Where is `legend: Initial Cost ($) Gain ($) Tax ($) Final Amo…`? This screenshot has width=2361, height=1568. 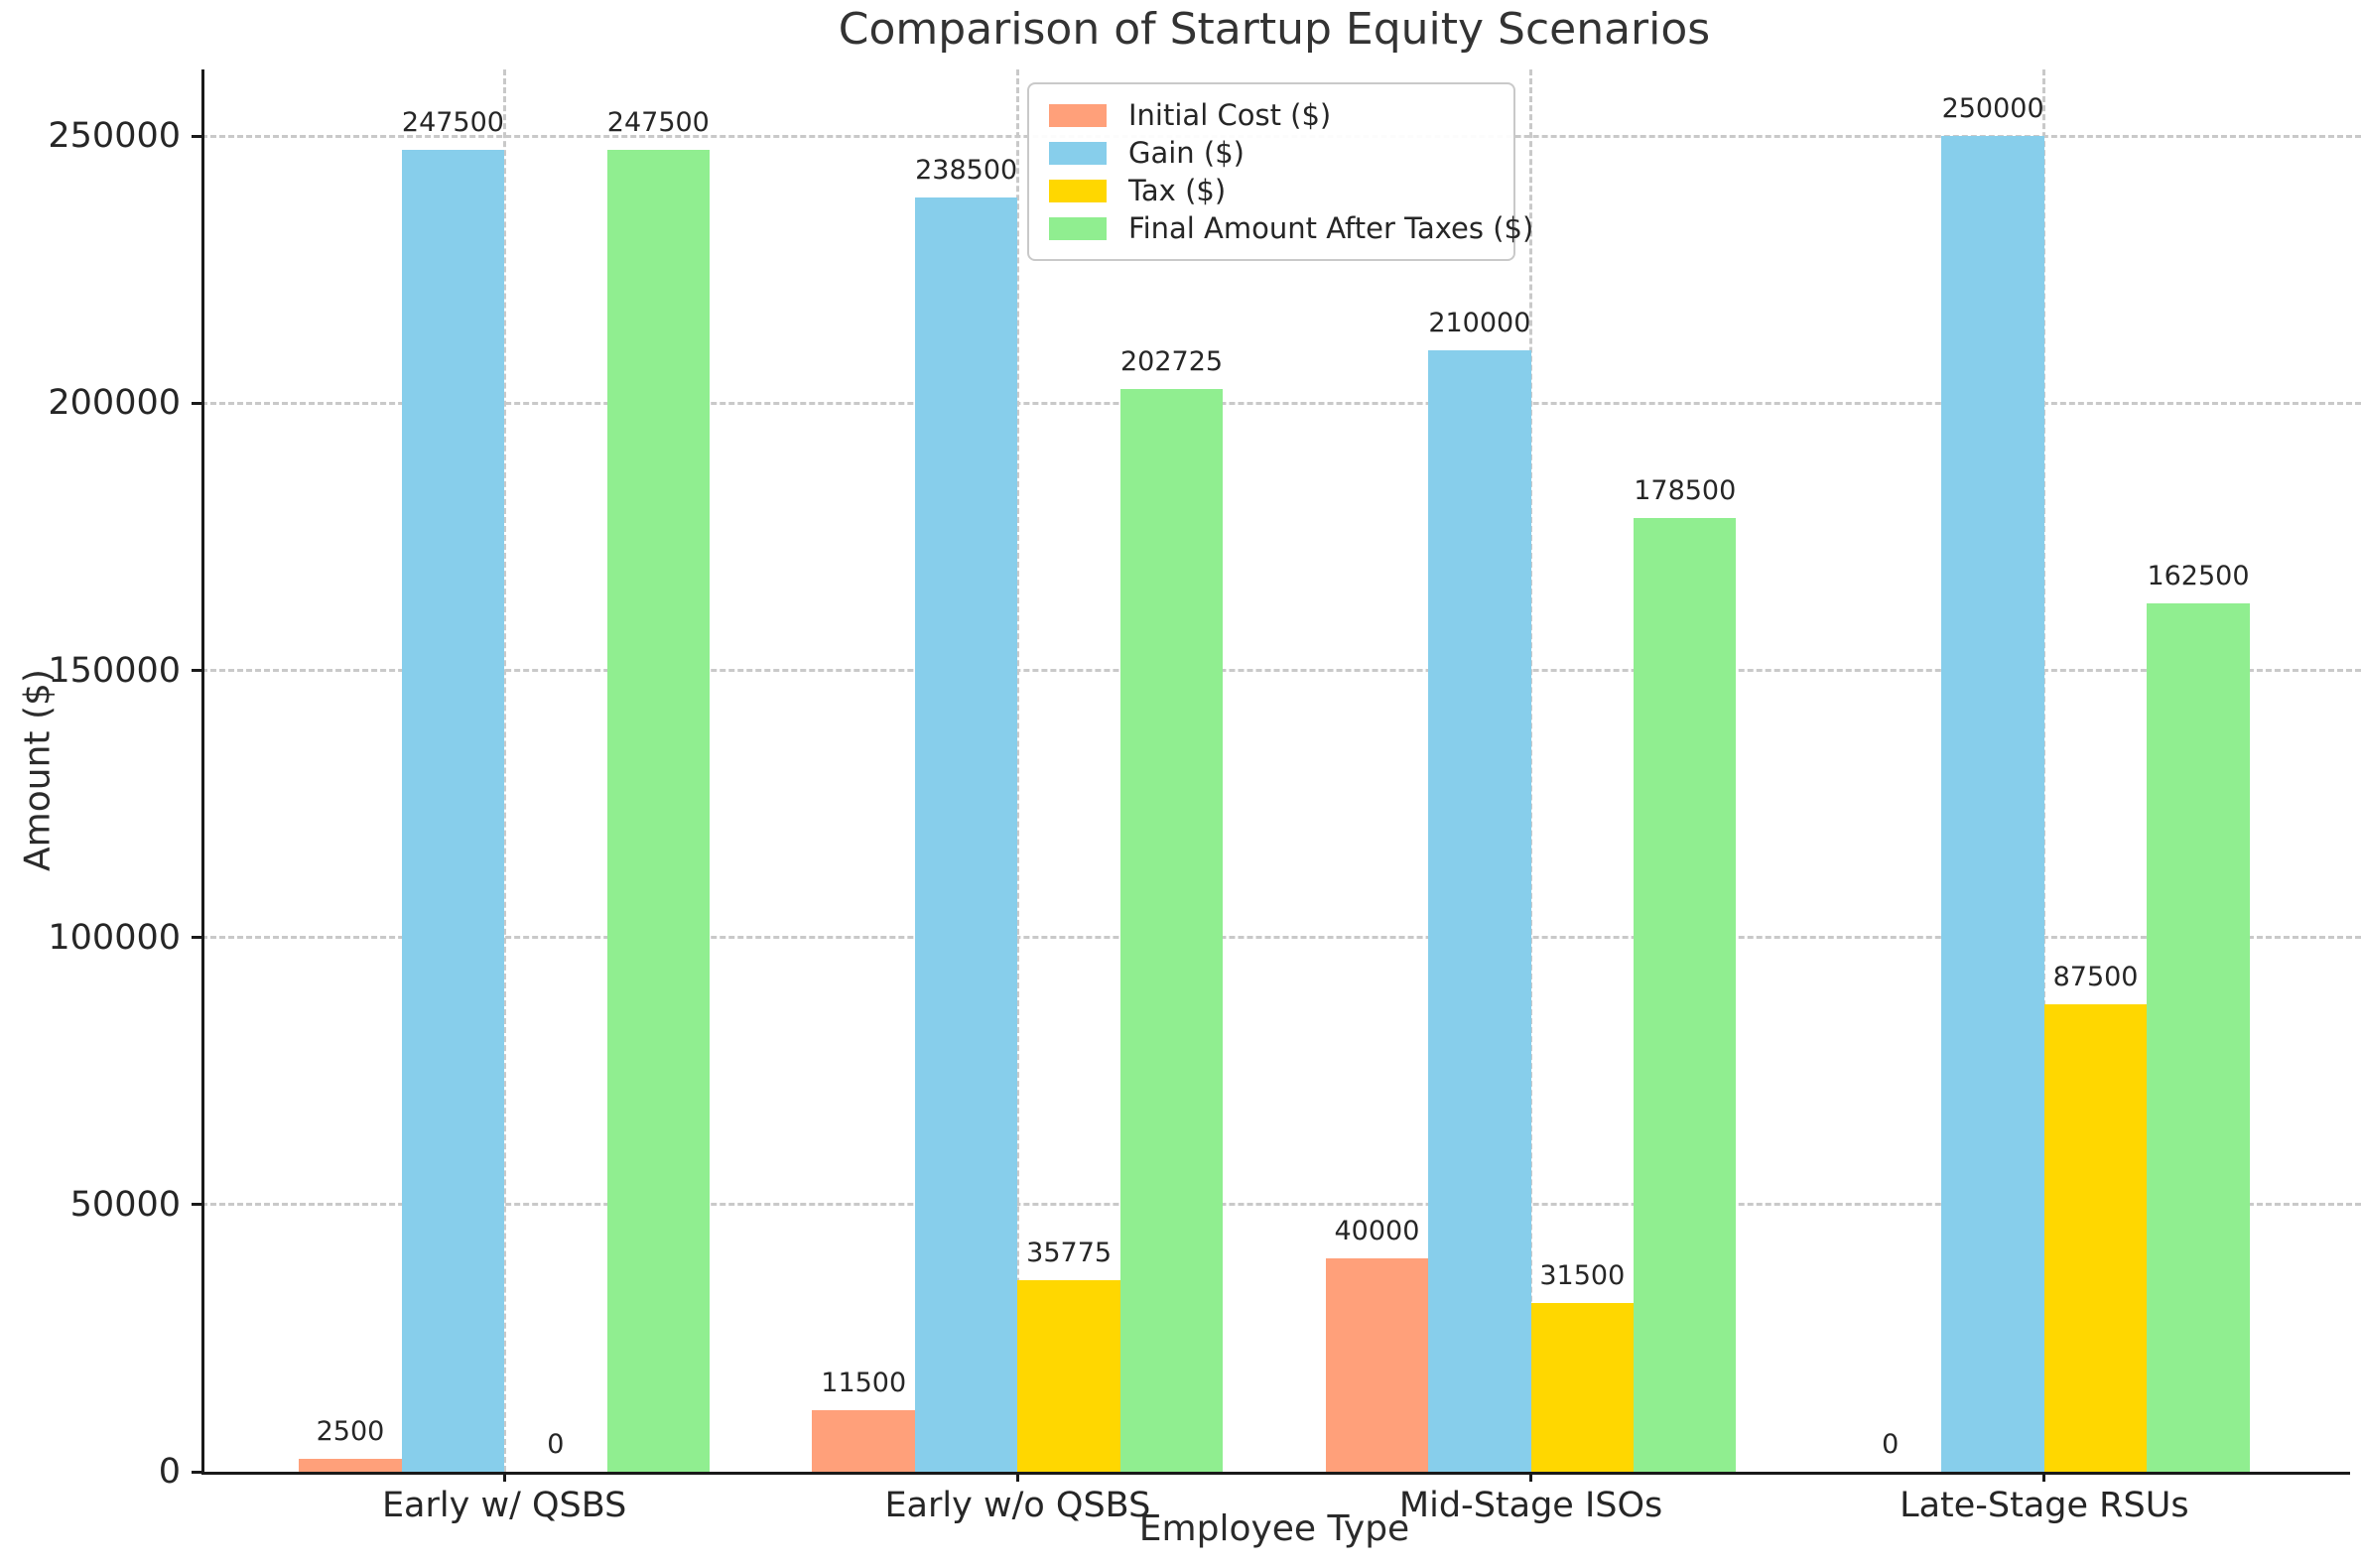
legend: Initial Cost ($) Gain ($) Tax ($) Final Amo… is located at coordinates (1280, 171).